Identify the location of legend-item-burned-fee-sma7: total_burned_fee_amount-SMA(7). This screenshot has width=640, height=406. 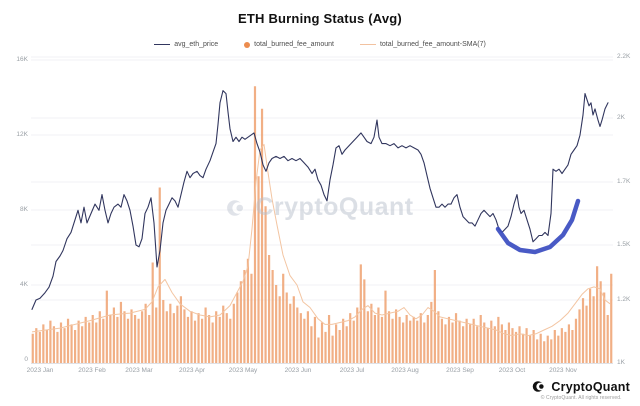
(422, 44).